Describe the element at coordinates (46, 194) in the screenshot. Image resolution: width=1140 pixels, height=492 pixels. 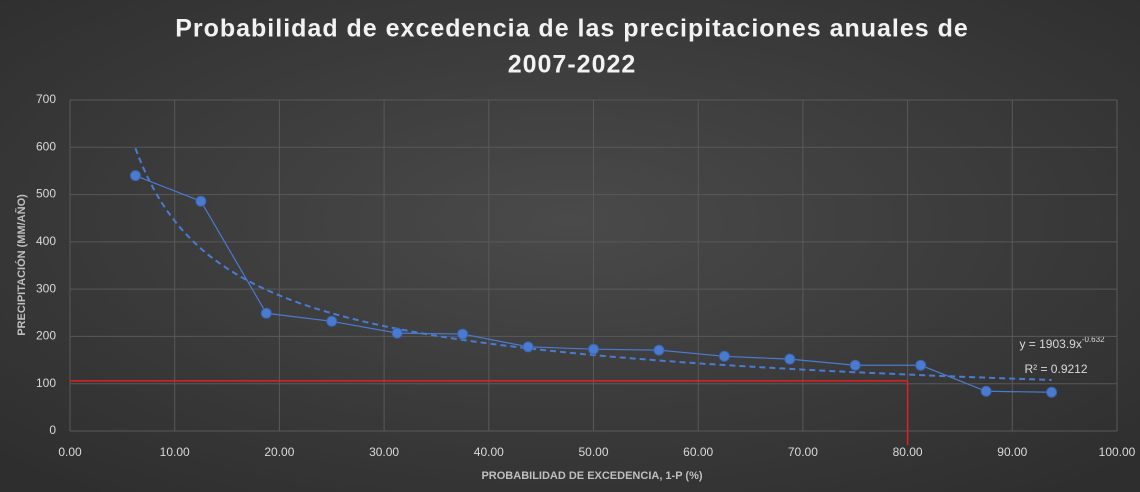
I see `y-tick-label: 500` at that location.